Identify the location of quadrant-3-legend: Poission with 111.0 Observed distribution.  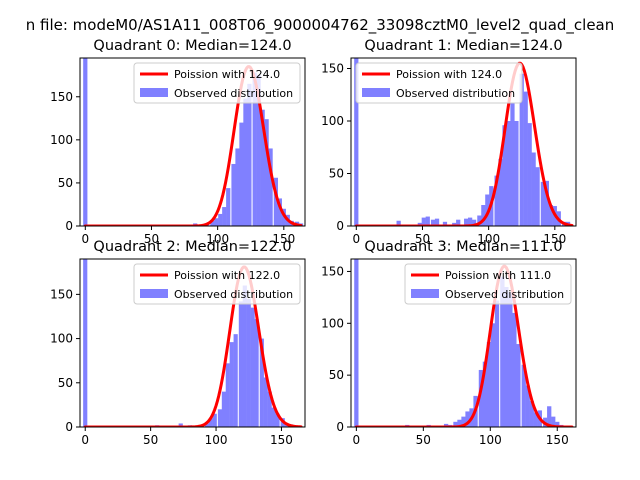
(488, 284).